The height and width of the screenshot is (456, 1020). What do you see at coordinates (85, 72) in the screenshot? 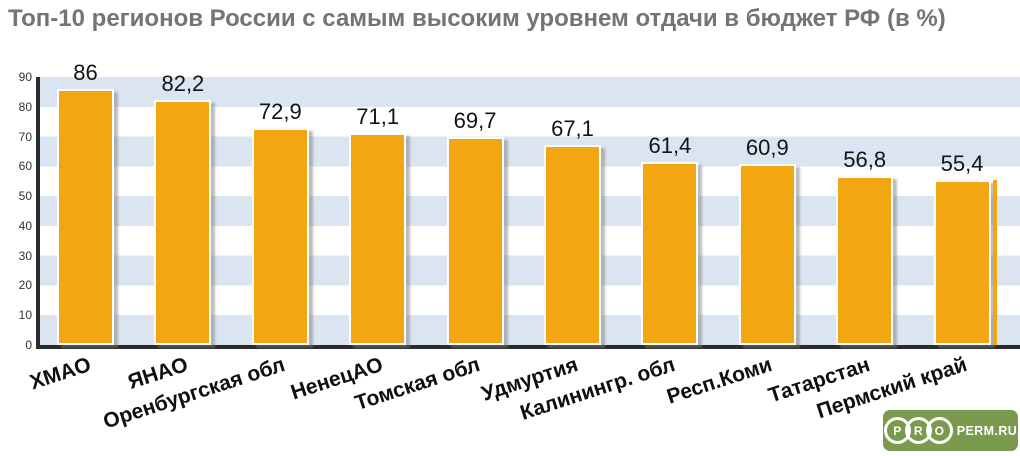
I see `bar-value-label: 86` at bounding box center [85, 72].